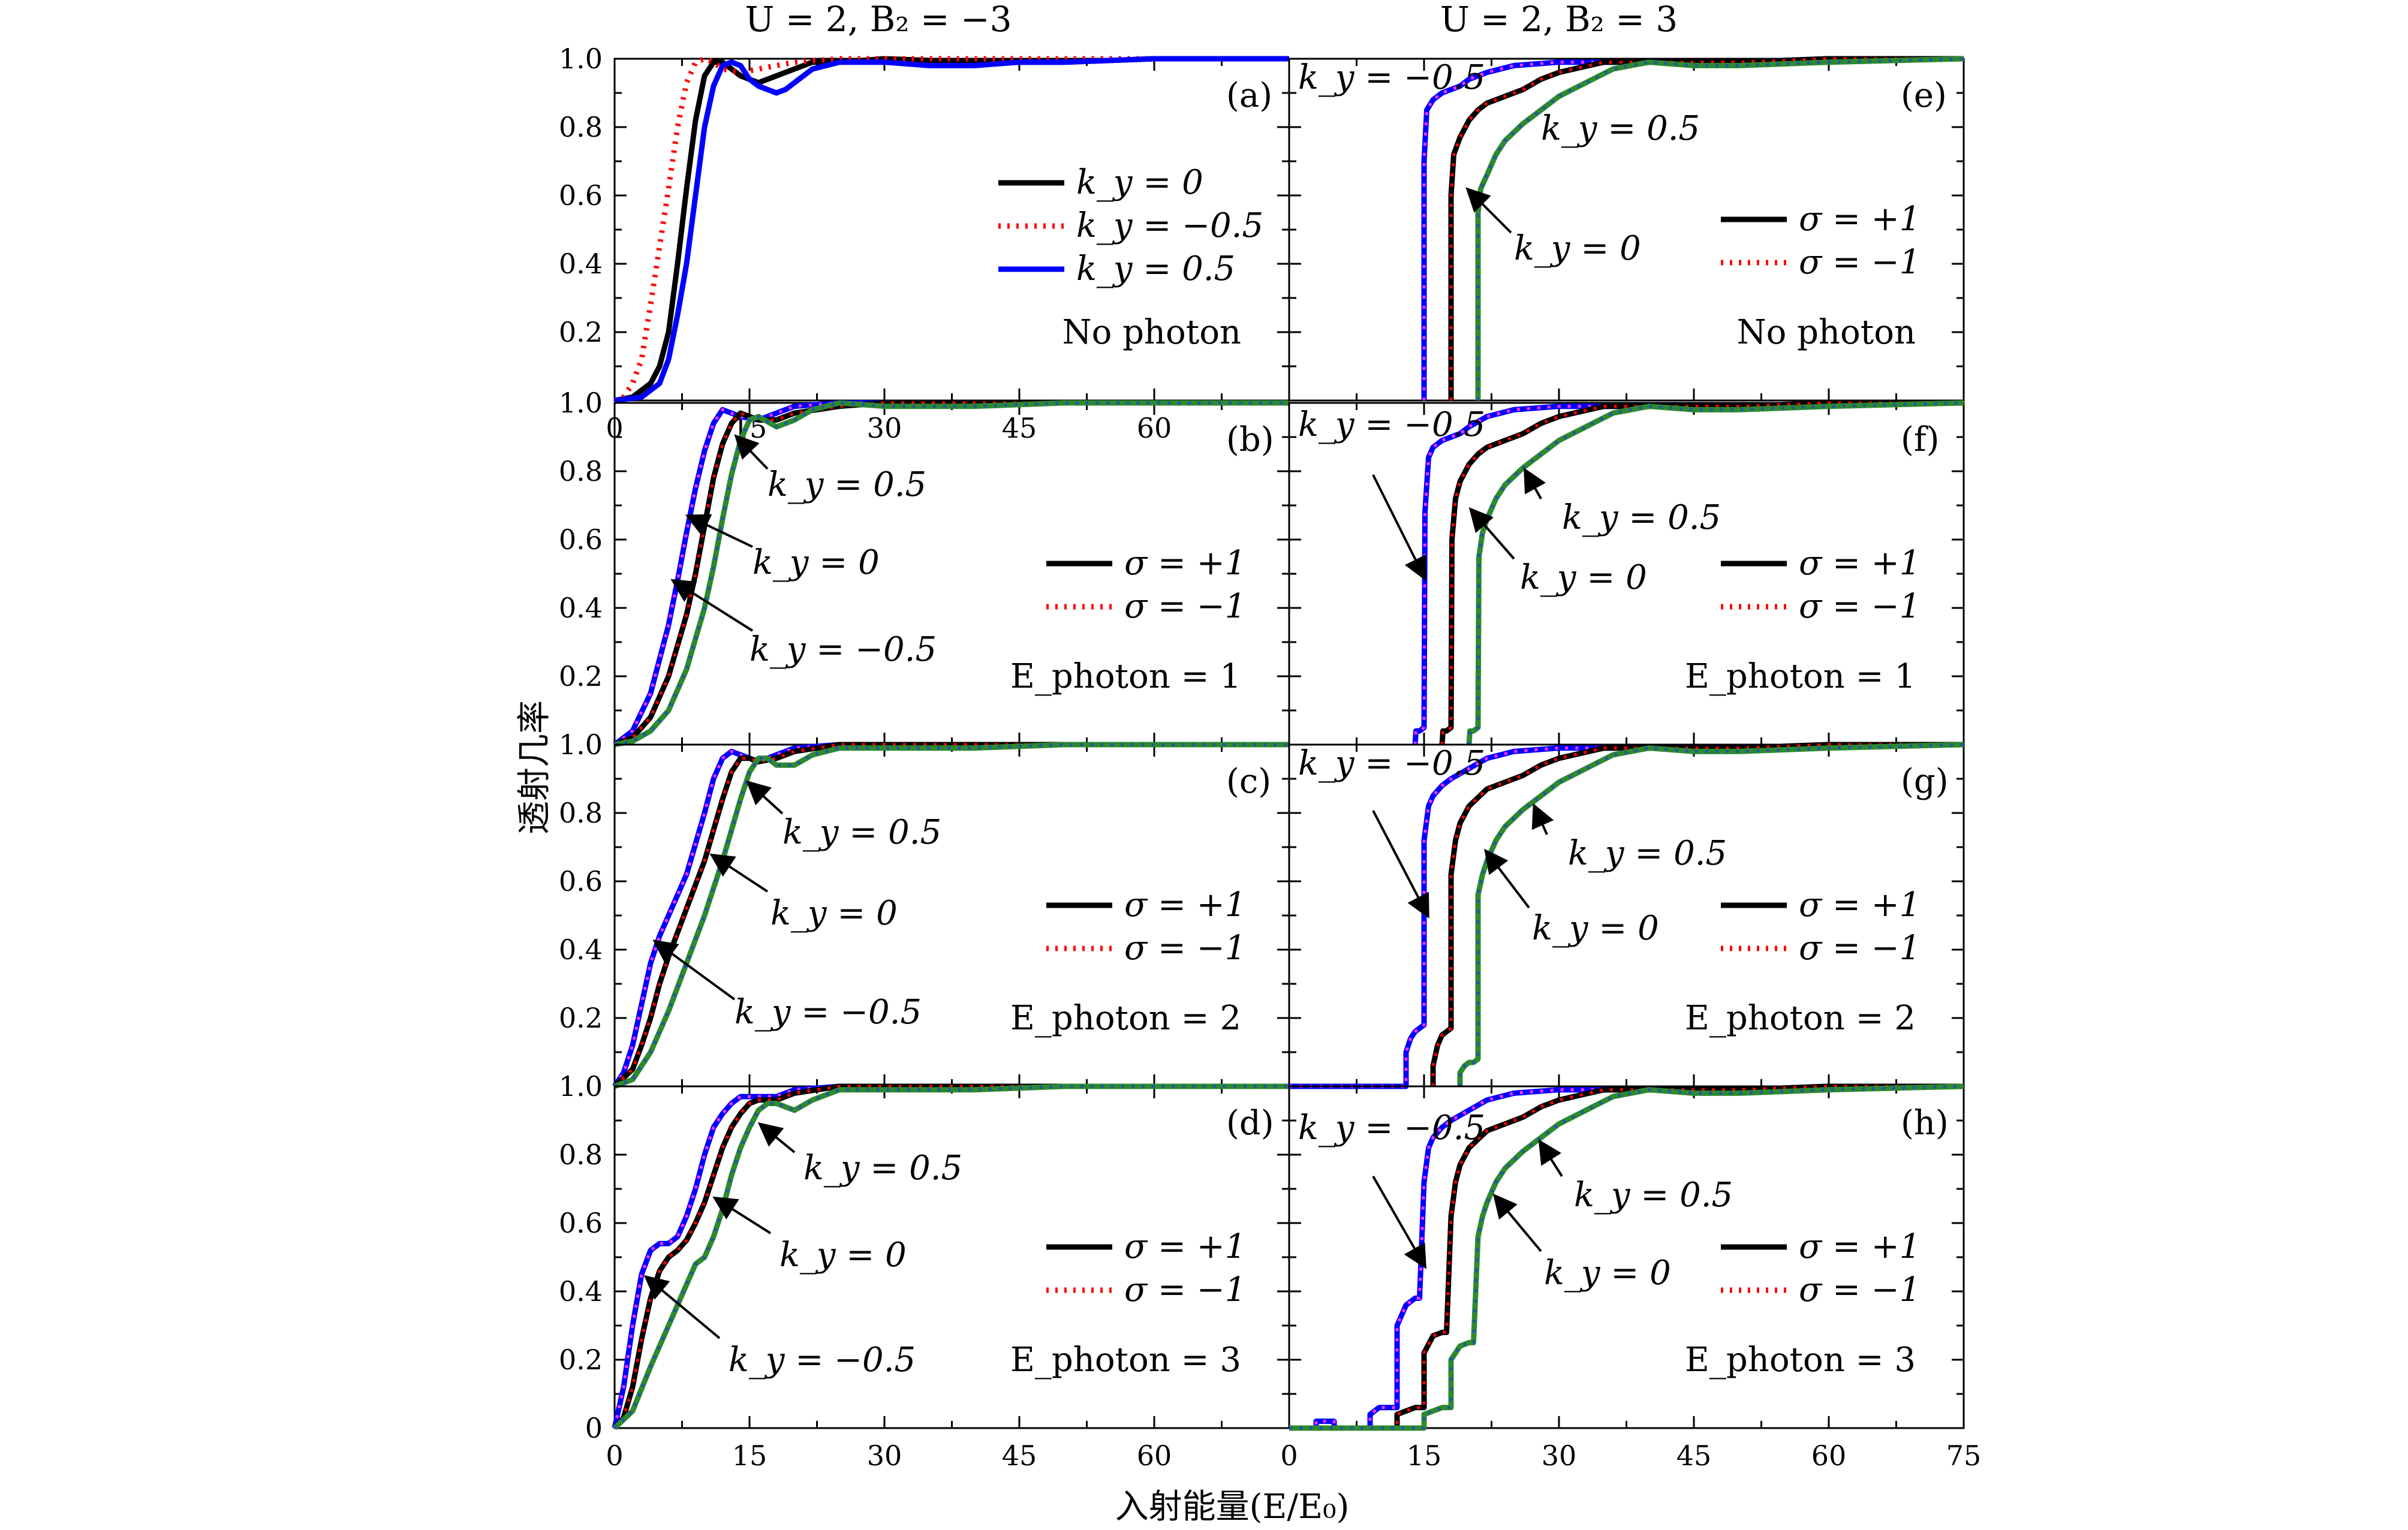  I want to click on series-line, so click(951, 229).